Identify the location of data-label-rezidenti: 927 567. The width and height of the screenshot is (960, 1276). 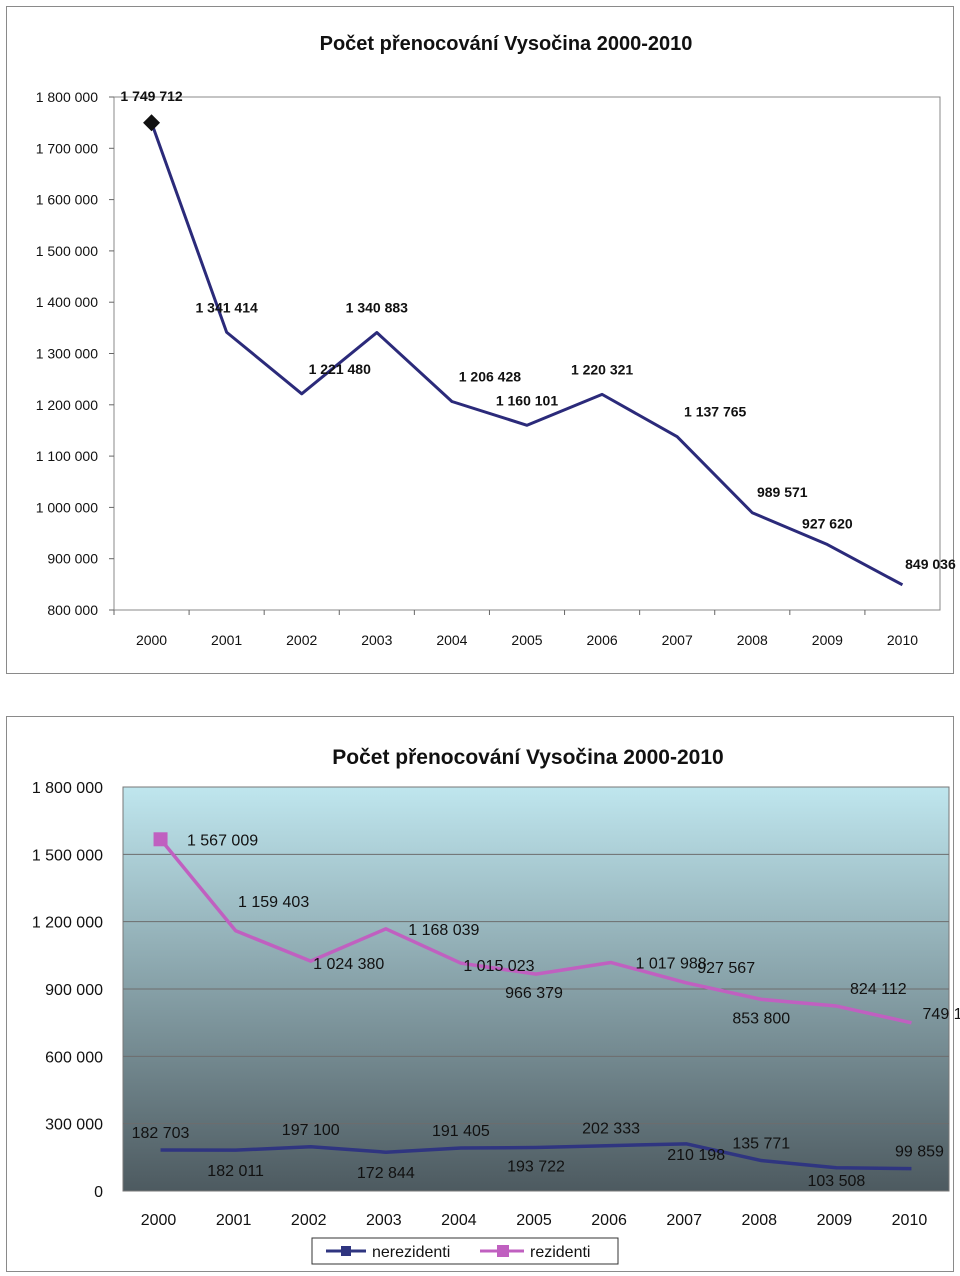
(726, 968).